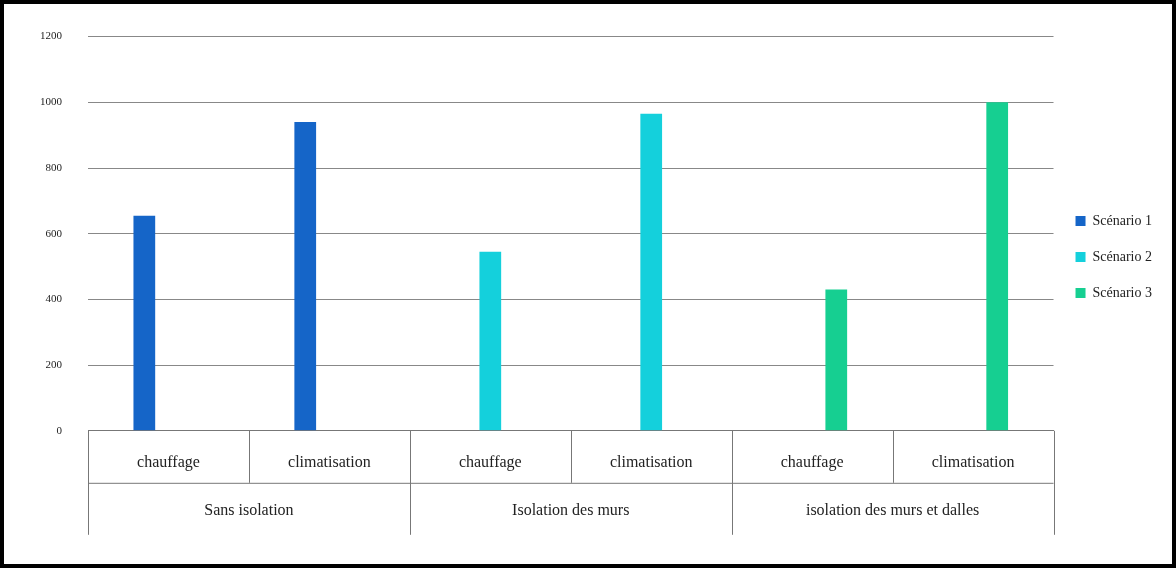 Image resolution: width=1176 pixels, height=568 pixels. Describe the element at coordinates (54, 363) in the screenshot. I see `y-tick-label: 200` at that location.